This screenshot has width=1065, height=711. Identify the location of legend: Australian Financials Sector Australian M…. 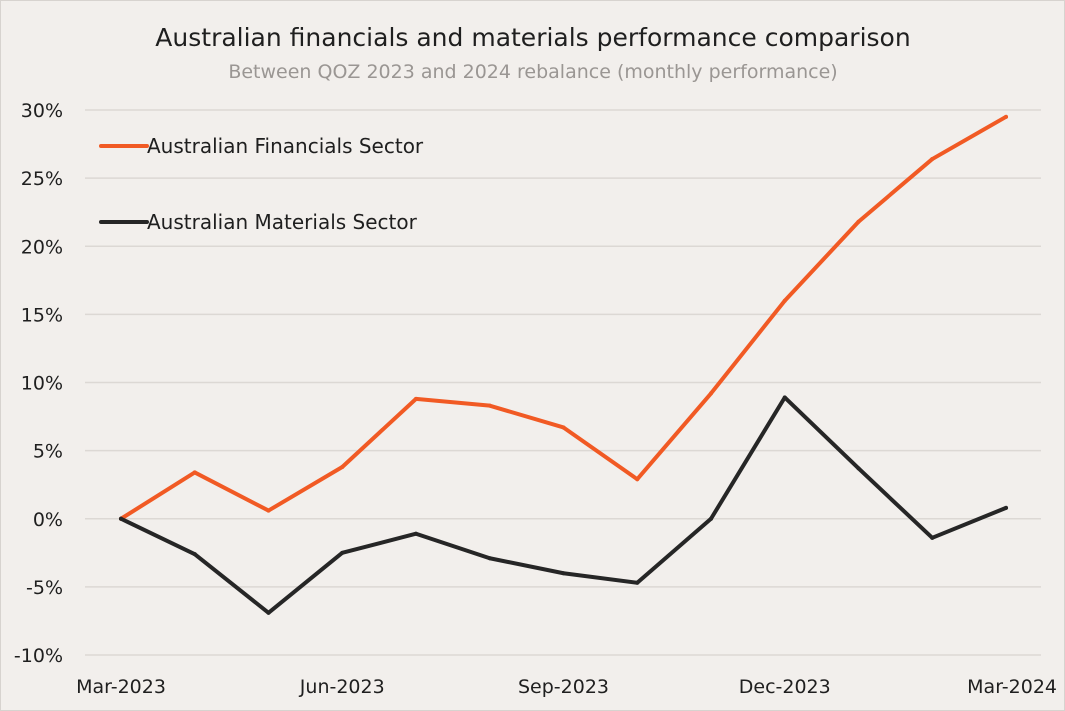
(261, 184).